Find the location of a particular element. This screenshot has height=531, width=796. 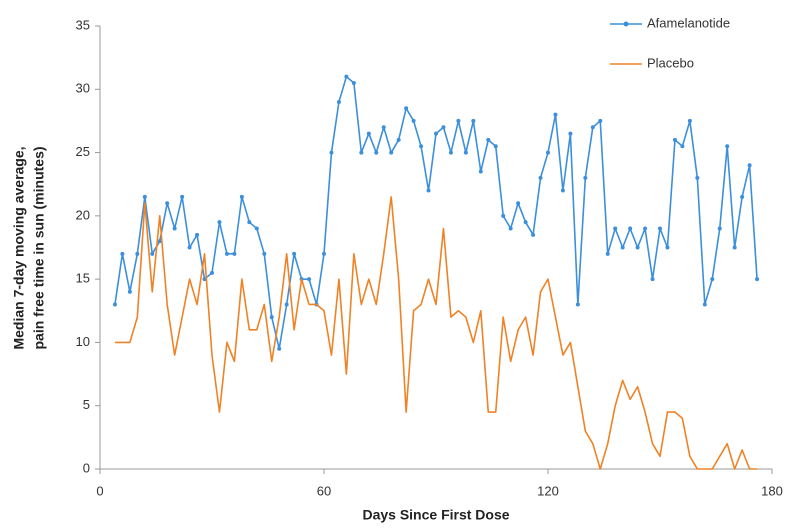

x-tick-label: 60 is located at coordinates (324, 490).